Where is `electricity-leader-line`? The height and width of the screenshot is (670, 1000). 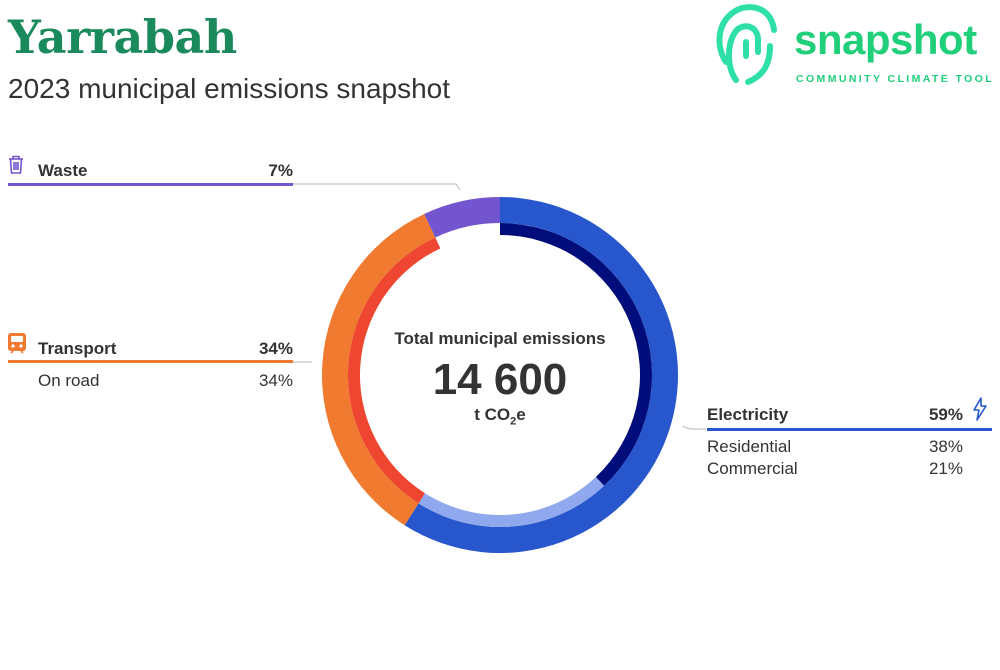
electricity-leader-line is located at coordinates (694, 427).